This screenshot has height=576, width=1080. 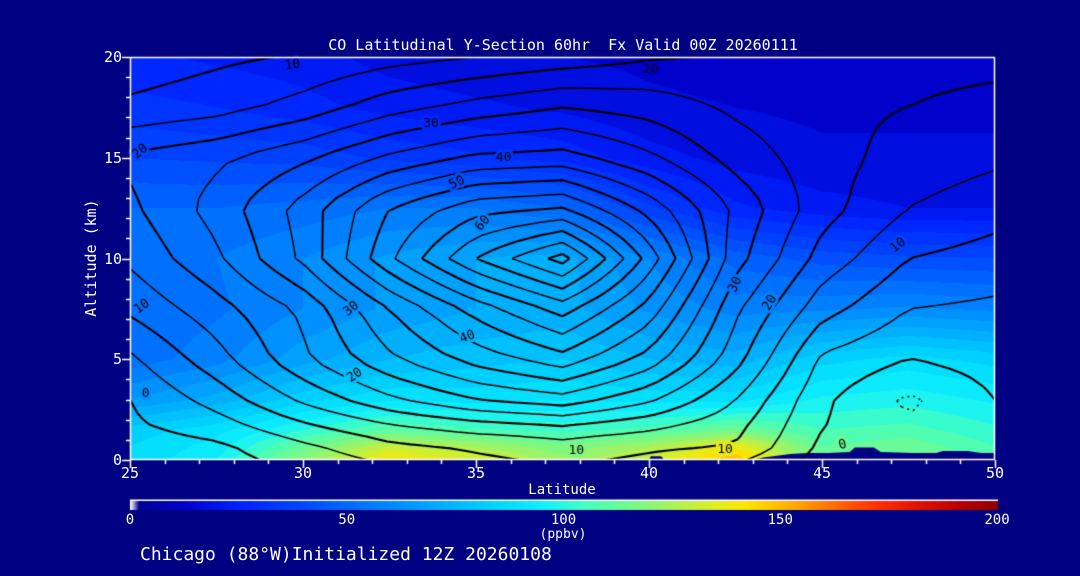 What do you see at coordinates (112, 258) in the screenshot?
I see `y-tick-label-10: 10` at bounding box center [112, 258].